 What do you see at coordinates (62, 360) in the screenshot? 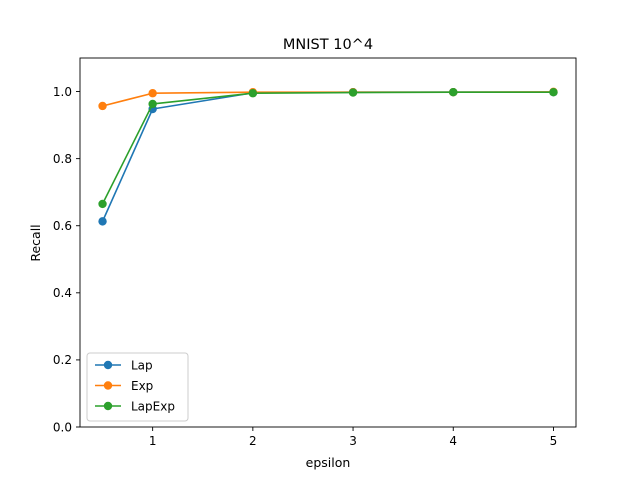
I see `y-tick-label: 0.2` at bounding box center [62, 360].